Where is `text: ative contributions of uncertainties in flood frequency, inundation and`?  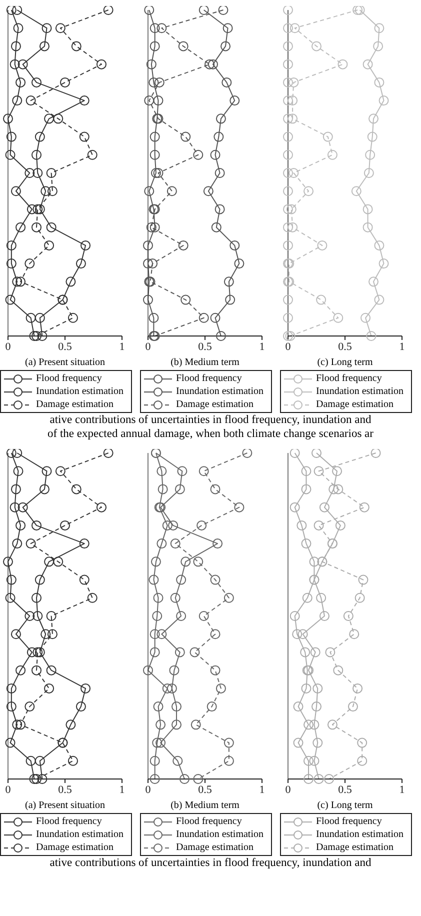
text: ative contributions of uncertainties in flood frequency, inundation and is located at coordinates (210, 863).